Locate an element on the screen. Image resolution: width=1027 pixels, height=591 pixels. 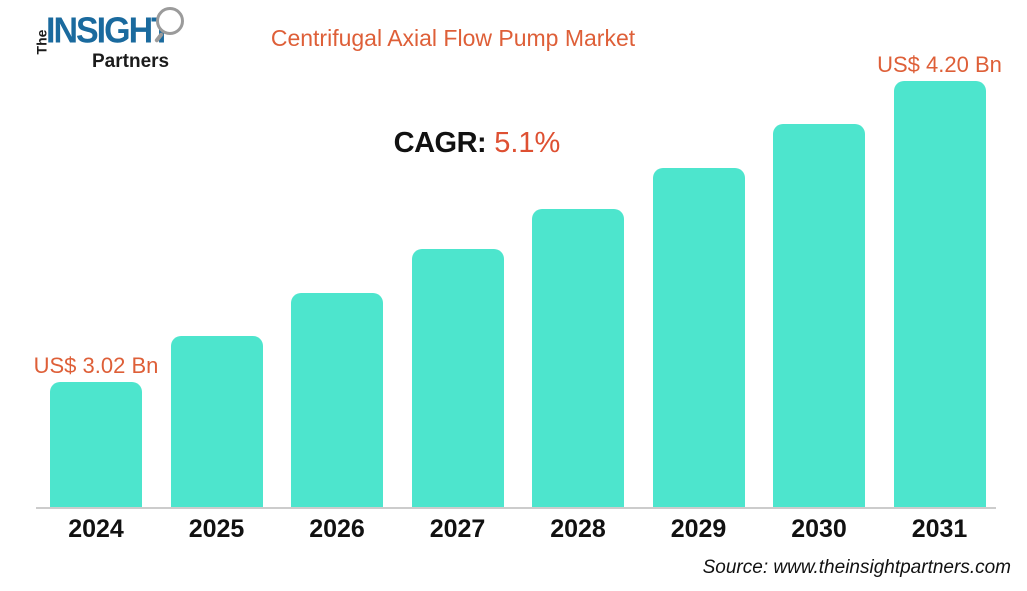
source-note: Source: www.theinsightpartners.com is located at coordinates (856, 567).